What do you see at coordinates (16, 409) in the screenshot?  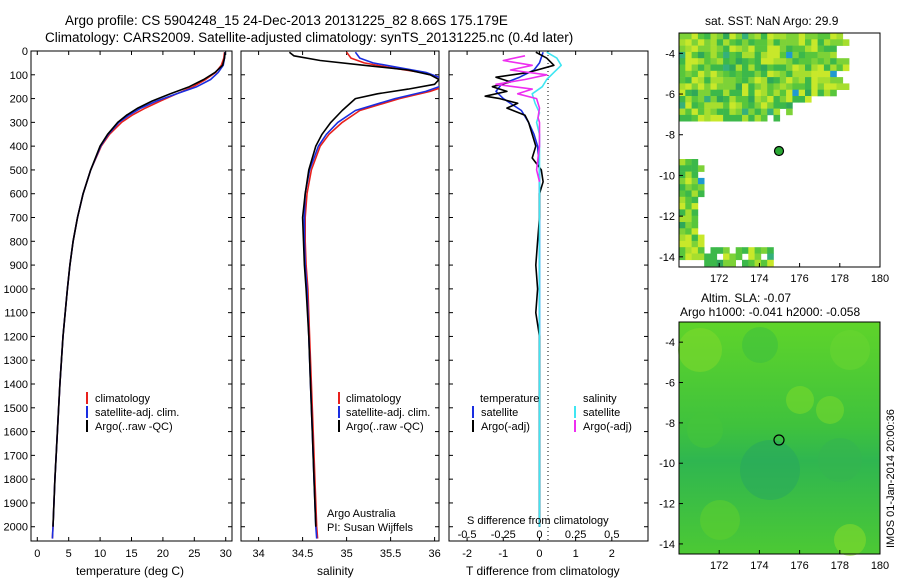 I see `depth-tick-label: 1500` at bounding box center [16, 409].